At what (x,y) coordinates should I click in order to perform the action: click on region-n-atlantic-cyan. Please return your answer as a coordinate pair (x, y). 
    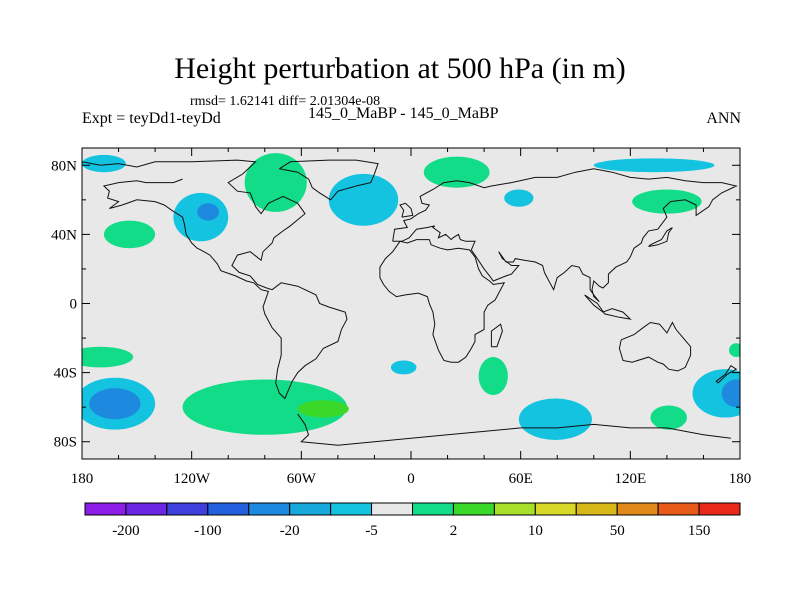
    Looking at the image, I should click on (363, 199).